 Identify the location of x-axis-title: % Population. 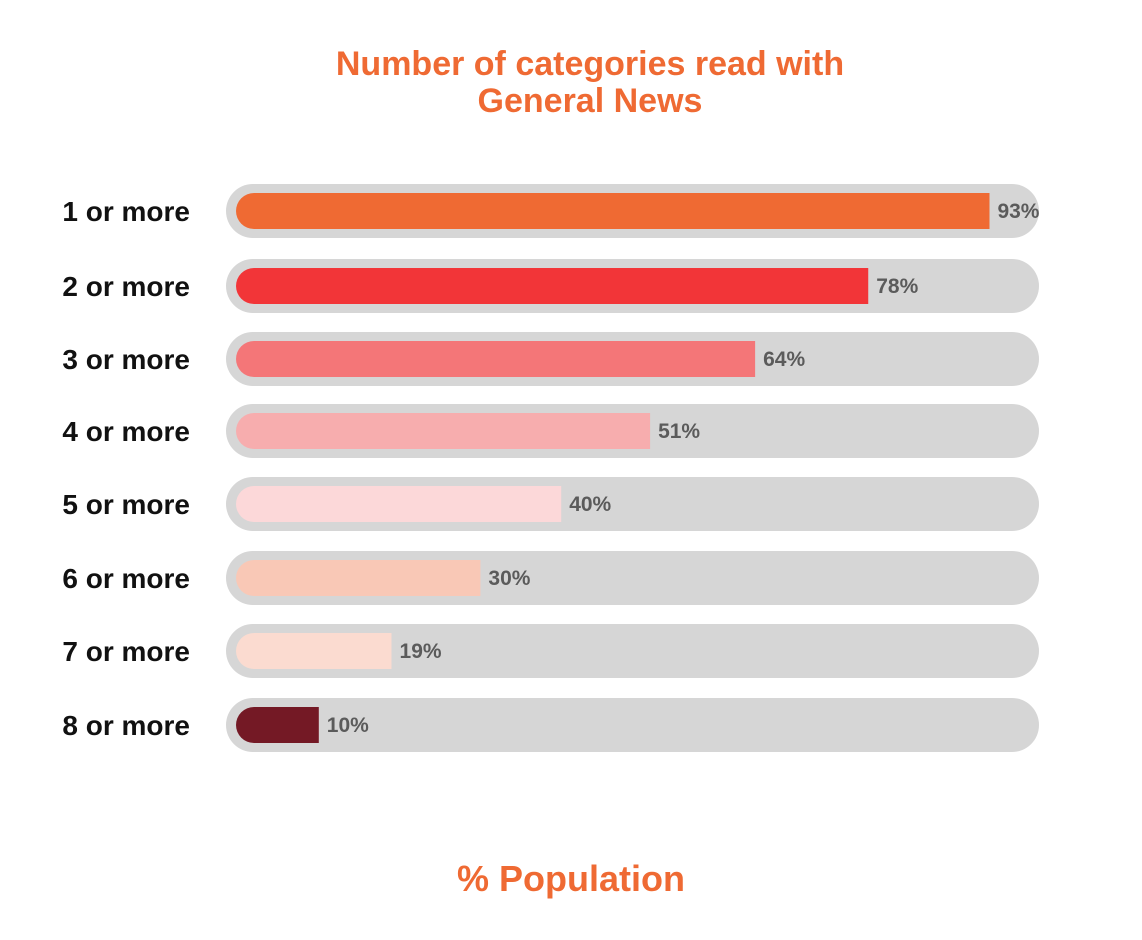
(571, 878).